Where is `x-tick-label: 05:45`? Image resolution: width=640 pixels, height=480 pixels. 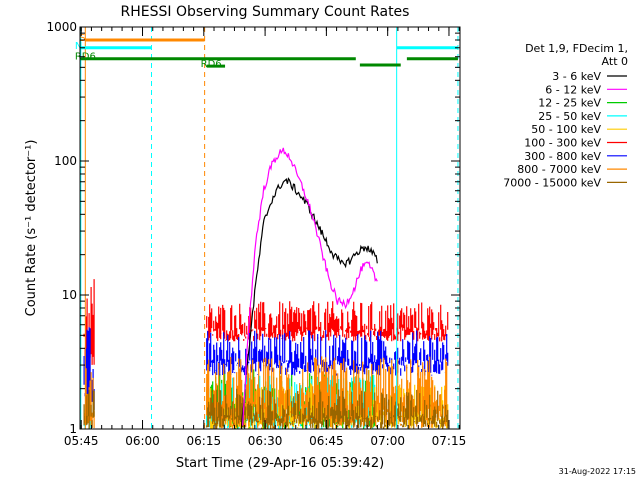 x-tick-label: 05:45 is located at coordinates (81, 441).